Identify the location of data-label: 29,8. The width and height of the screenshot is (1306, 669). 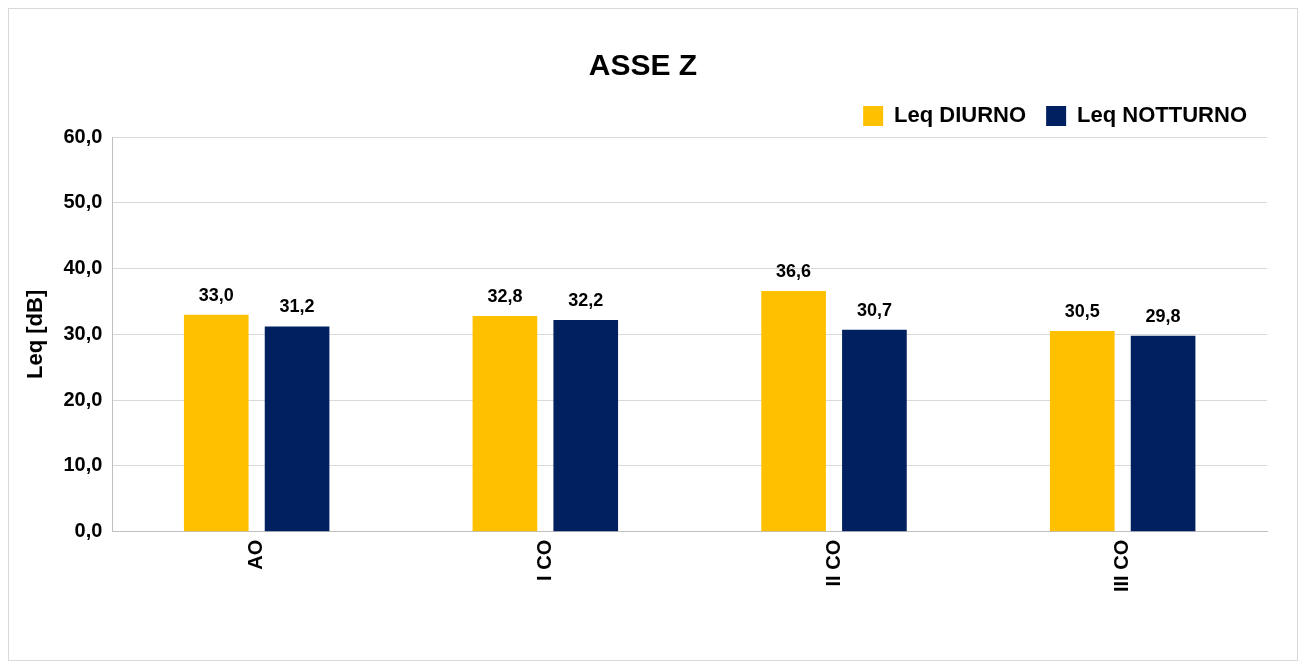
(1163, 315).